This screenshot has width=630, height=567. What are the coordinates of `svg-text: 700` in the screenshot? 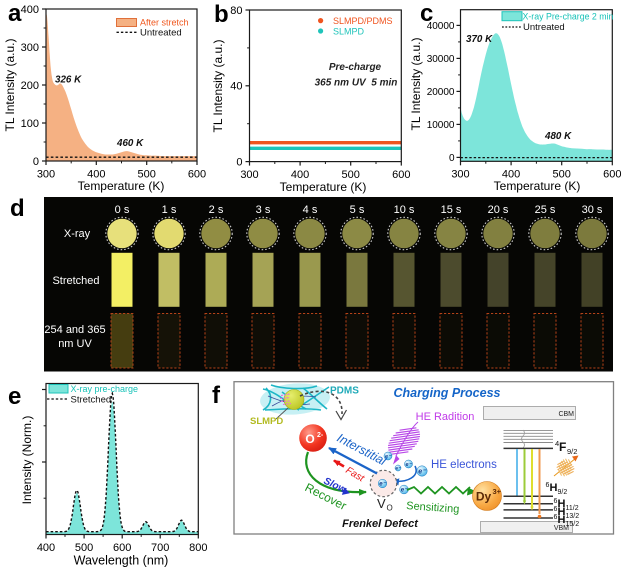 It's located at (160, 548).